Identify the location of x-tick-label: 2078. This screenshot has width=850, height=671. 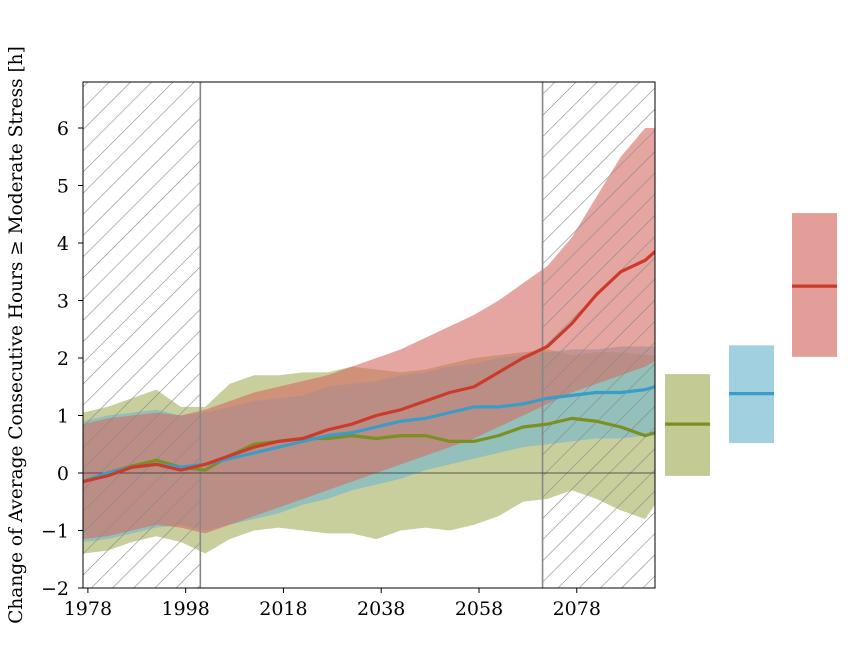
(577, 609).